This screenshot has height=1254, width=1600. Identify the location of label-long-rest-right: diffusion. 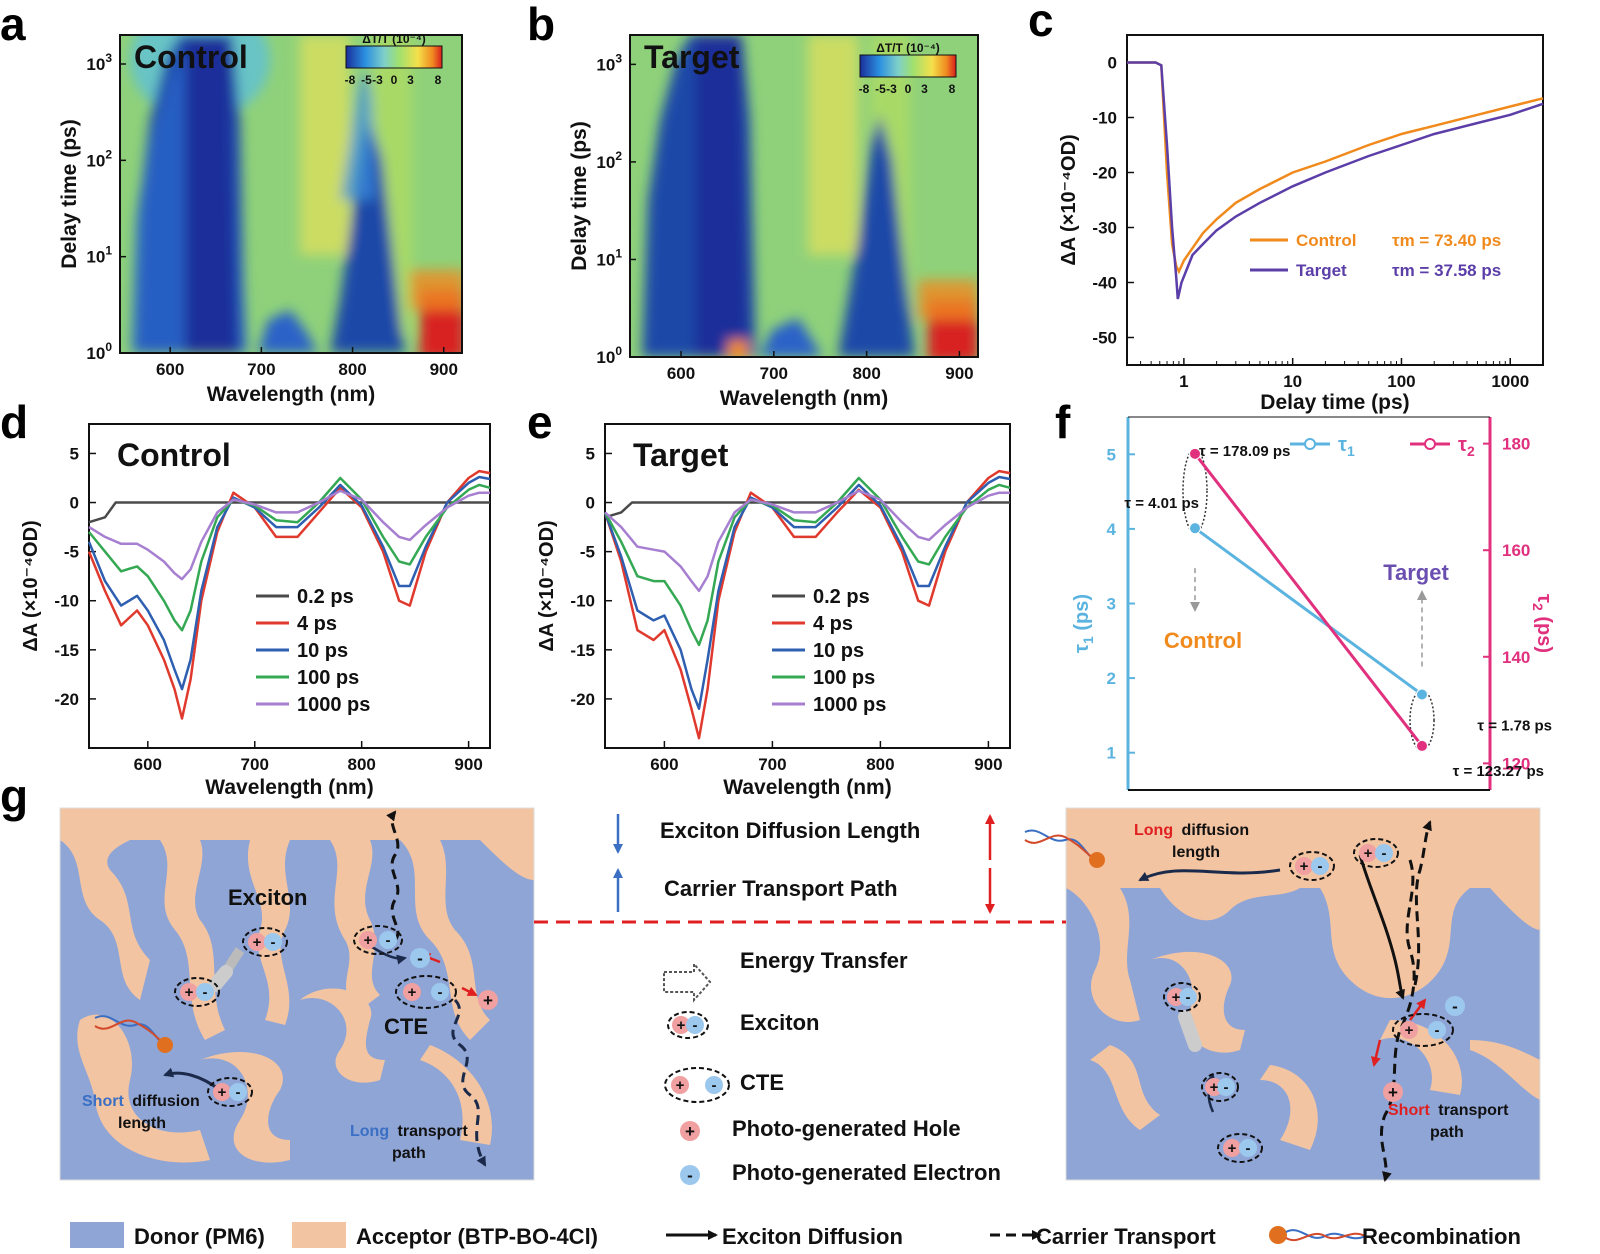
(1216, 830).